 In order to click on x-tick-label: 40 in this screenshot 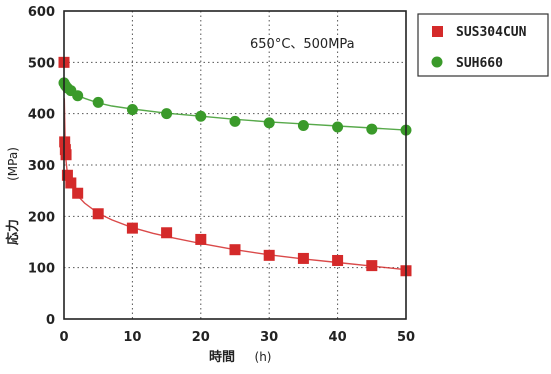, I will do `click(338, 337)`.